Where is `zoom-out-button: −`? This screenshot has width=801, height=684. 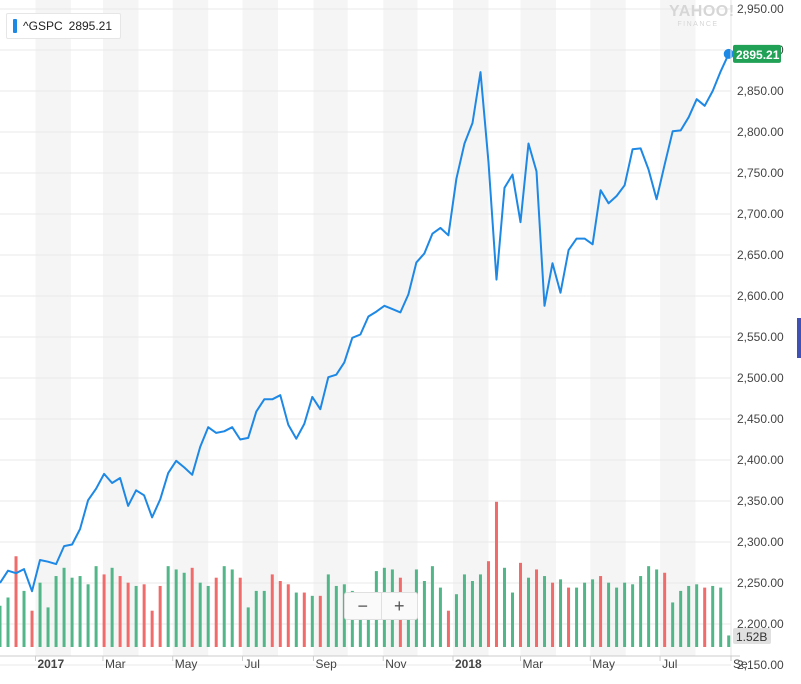 zoom-out-button: − is located at coordinates (362, 605).